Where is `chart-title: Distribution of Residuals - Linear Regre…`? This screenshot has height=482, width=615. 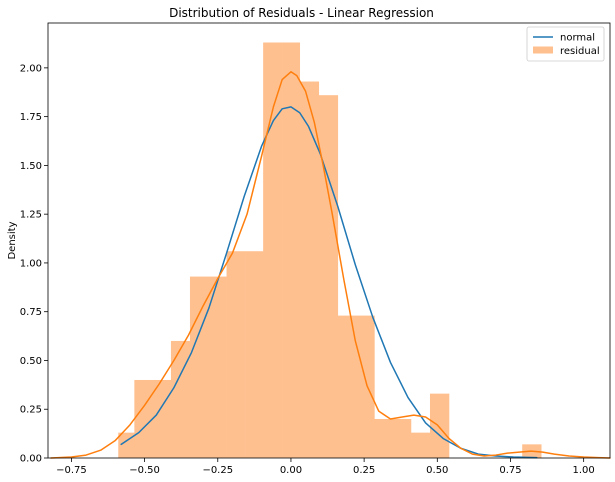 chart-title: Distribution of Residuals - Linear Regre… is located at coordinates (301, 13).